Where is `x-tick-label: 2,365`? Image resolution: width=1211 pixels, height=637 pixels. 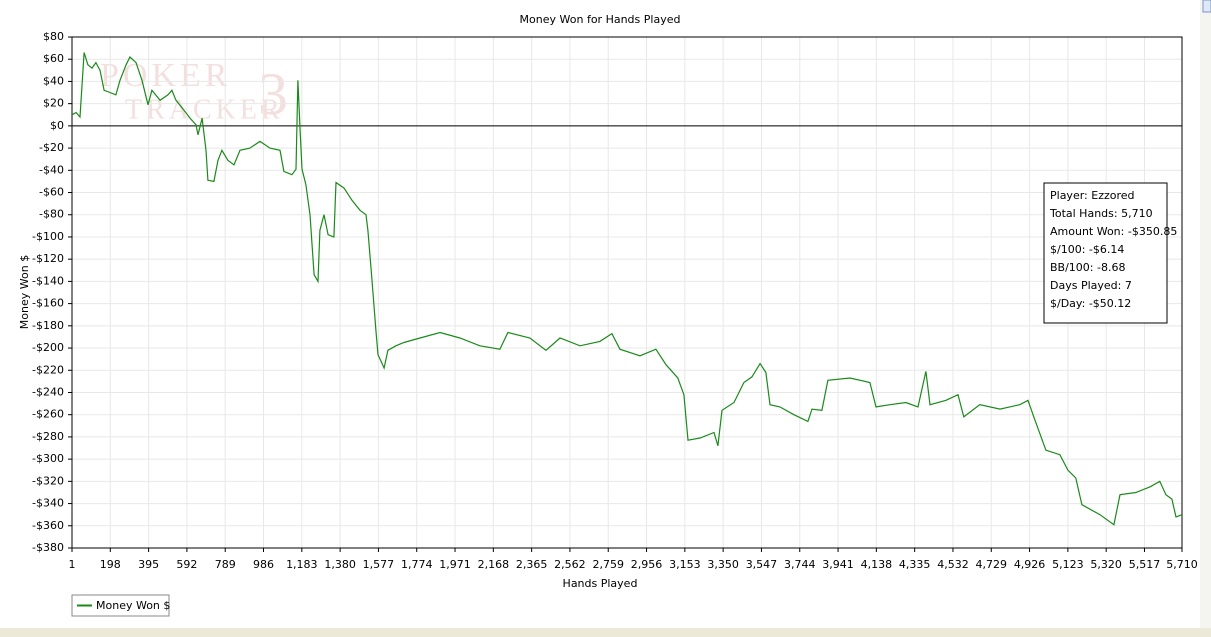
x-tick-label: 2,365 is located at coordinates (532, 564).